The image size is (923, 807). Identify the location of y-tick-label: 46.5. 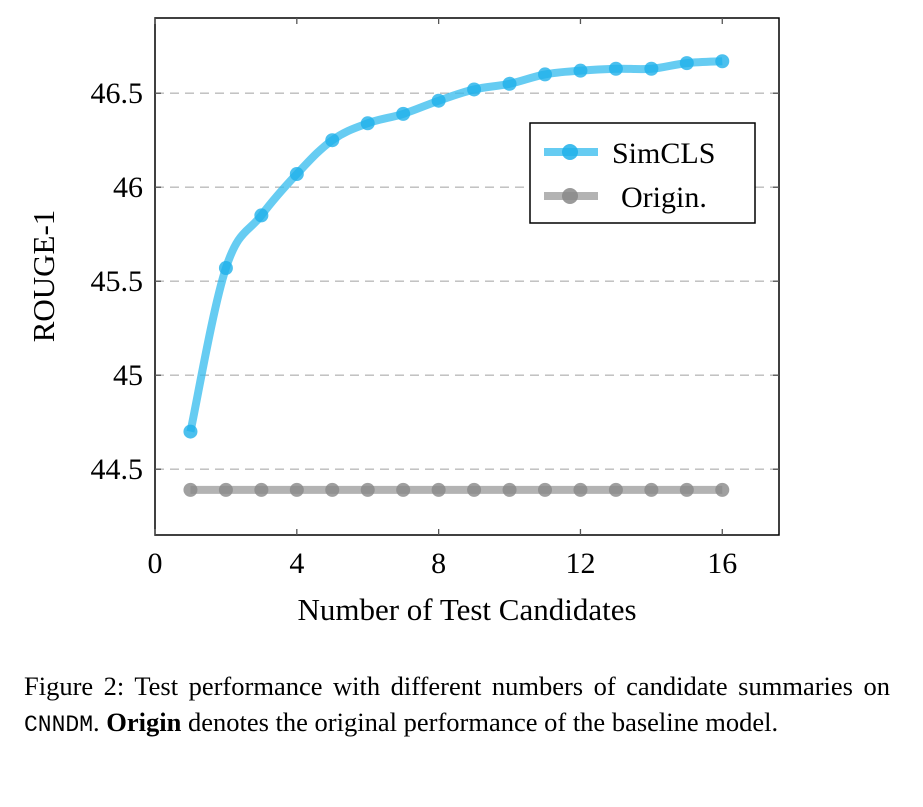
(117, 93).